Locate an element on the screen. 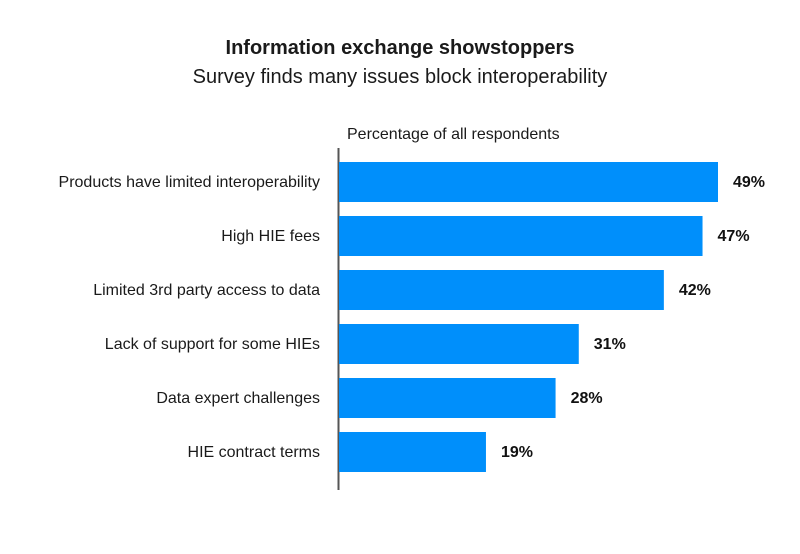 The width and height of the screenshot is (800, 554). category-label: Data expert challenges is located at coordinates (238, 398).